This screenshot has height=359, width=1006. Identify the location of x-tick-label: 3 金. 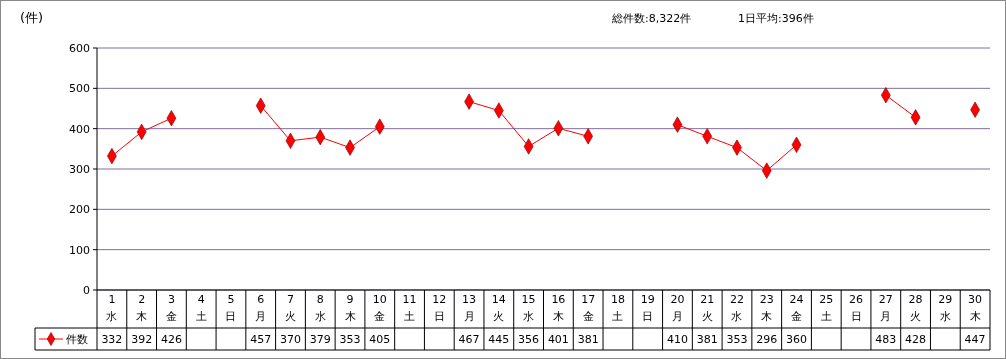
(171, 308).